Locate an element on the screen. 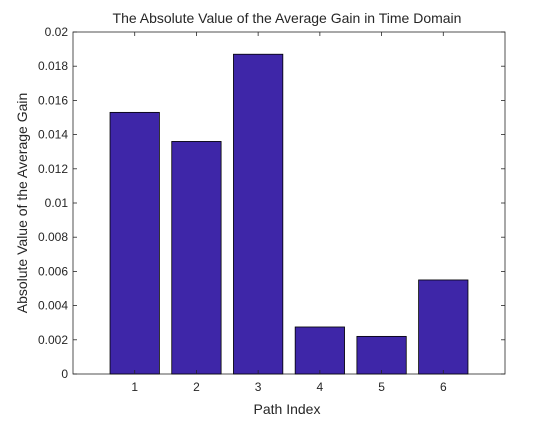  y-tick-label-4: 0.008 is located at coordinates (53, 237).